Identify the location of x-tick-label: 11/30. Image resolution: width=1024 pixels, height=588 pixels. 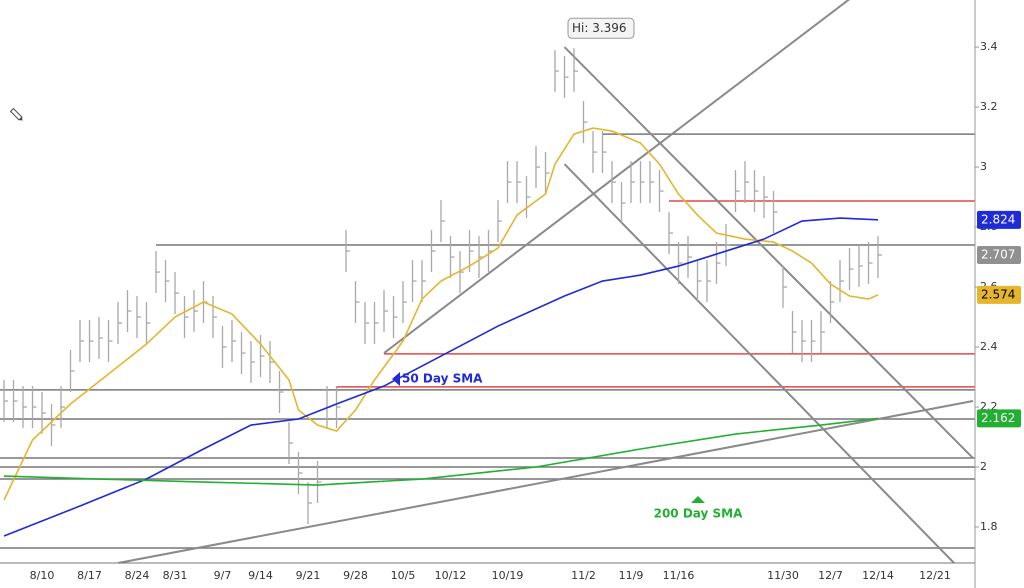
(783, 575).